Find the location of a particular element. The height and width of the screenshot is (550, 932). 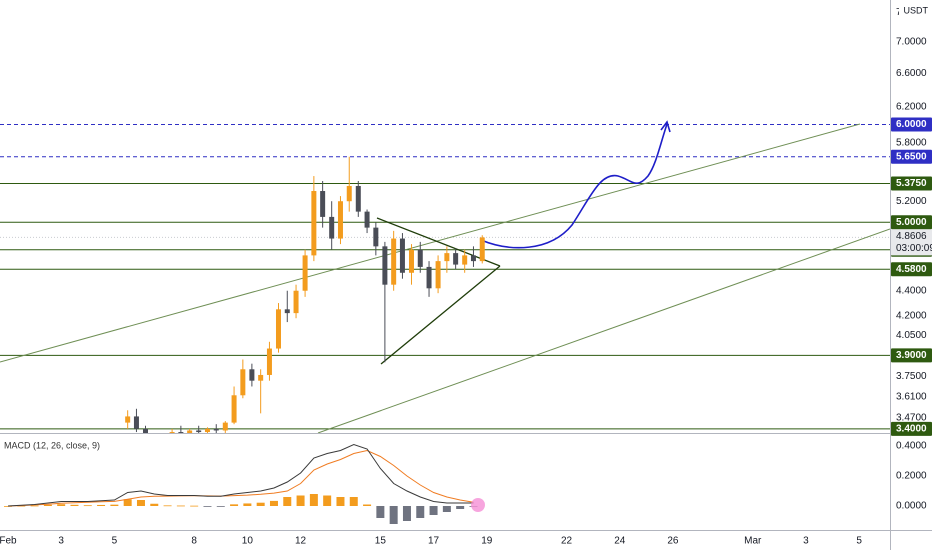

x-tick-label: 12 is located at coordinates (301, 541).